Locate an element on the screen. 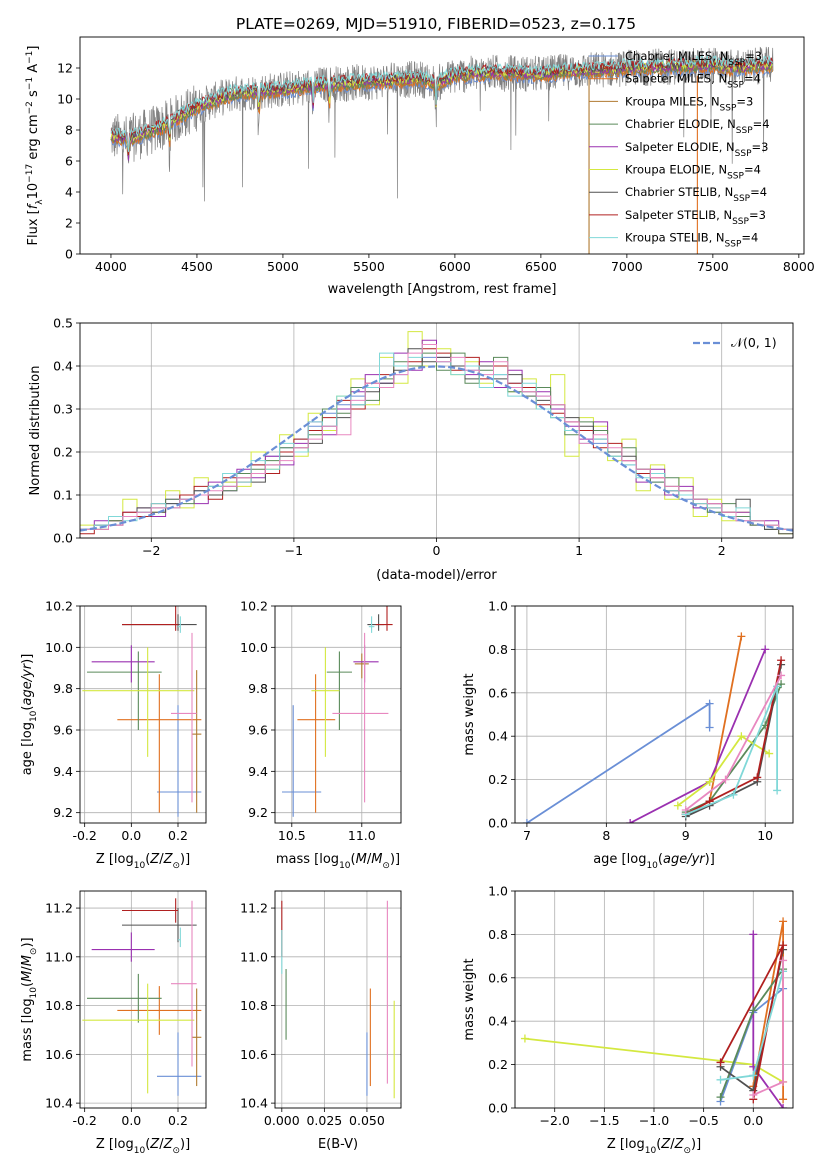  tick-label-x: 4500 is located at coordinates (197, 266).